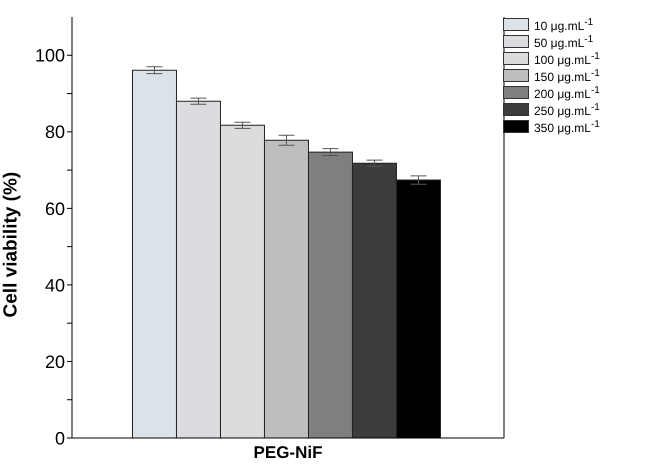 Image resolution: width=651 pixels, height=468 pixels. Describe the element at coordinates (59, 438) in the screenshot. I see `y-tick-label: 0` at that location.